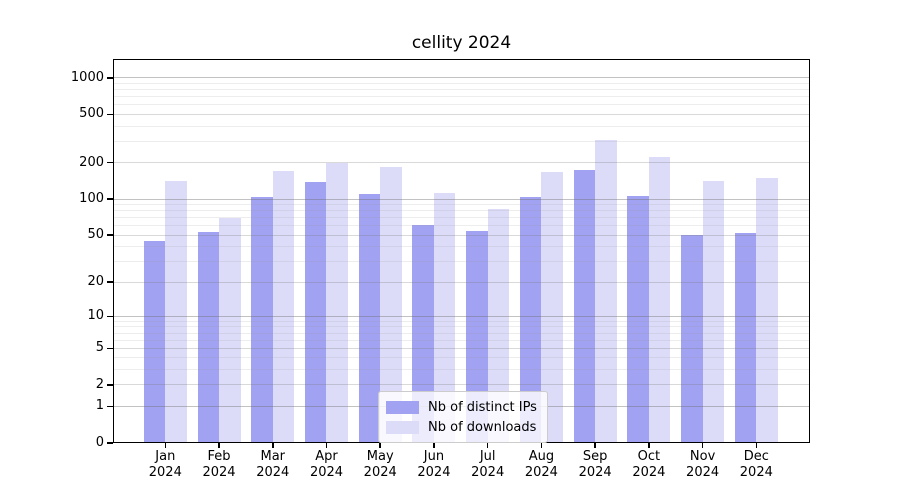 The height and width of the screenshot is (500, 900). Describe the element at coordinates (487, 456) in the screenshot. I see `x-tick-label-month: Jul` at that location.